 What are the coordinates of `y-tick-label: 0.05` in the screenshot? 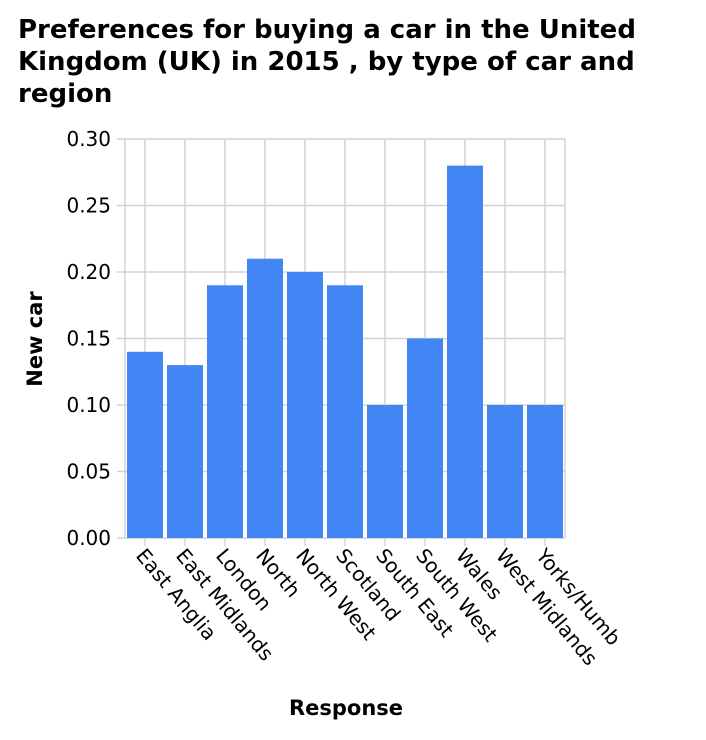 It's located at (88, 472).